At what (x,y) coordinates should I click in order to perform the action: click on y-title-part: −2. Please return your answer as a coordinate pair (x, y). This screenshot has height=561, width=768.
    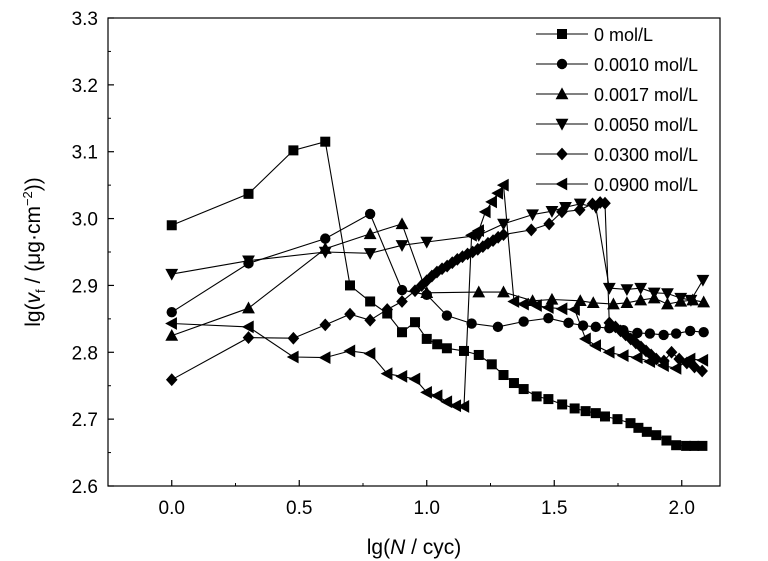
    Looking at the image, I should click on (27, 198).